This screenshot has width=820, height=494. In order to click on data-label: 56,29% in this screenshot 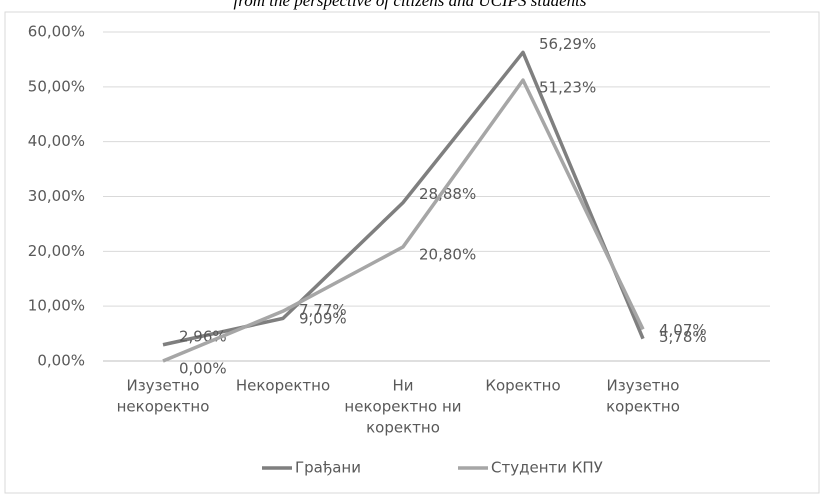, I will do `click(567, 44)`.